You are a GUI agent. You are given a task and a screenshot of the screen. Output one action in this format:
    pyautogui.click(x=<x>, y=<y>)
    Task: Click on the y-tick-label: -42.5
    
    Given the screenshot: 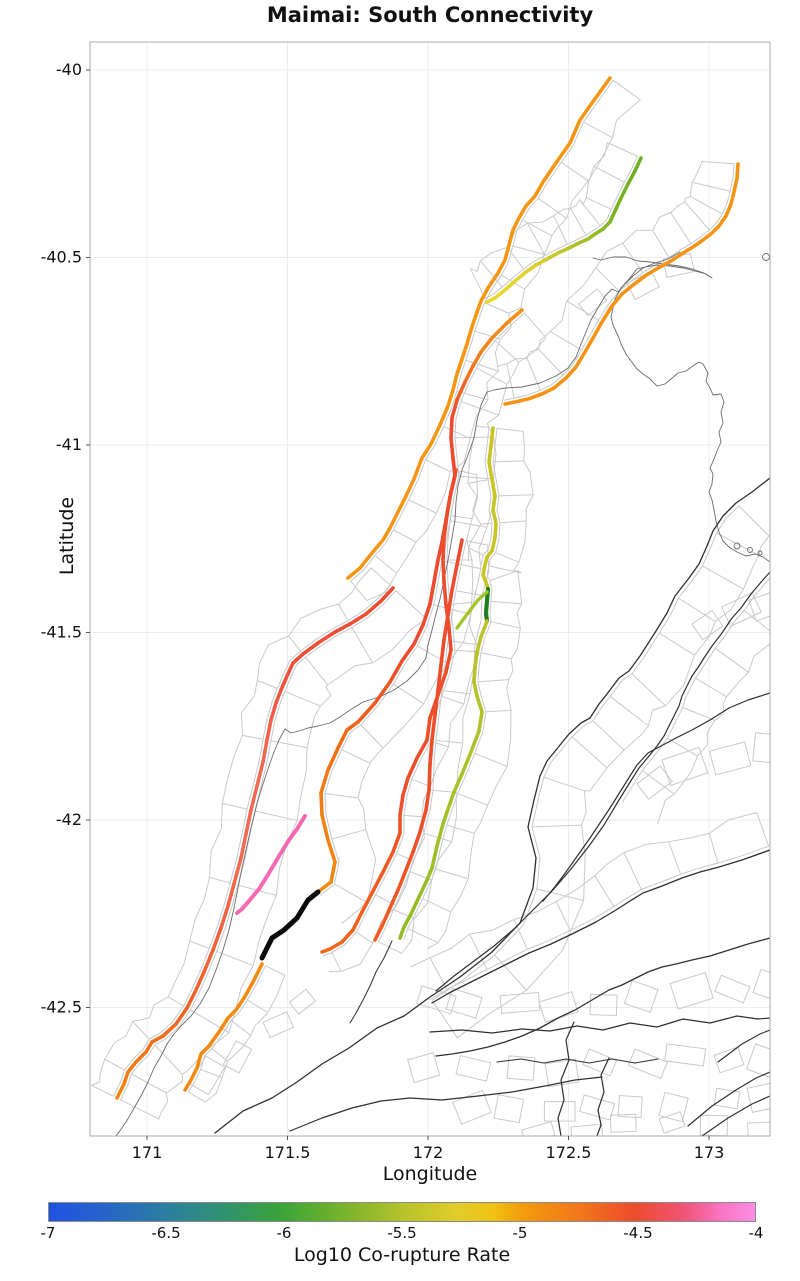 What is the action you would take?
    pyautogui.click(x=61, y=1007)
    